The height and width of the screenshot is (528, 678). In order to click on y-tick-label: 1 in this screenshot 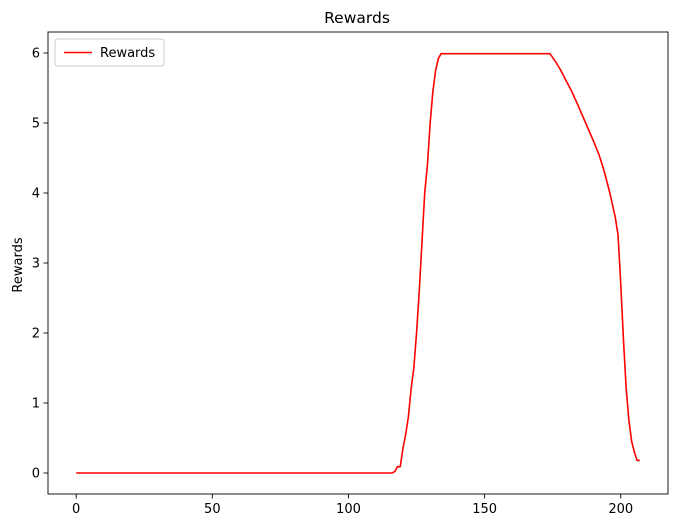, I will do `click(36, 404)`.